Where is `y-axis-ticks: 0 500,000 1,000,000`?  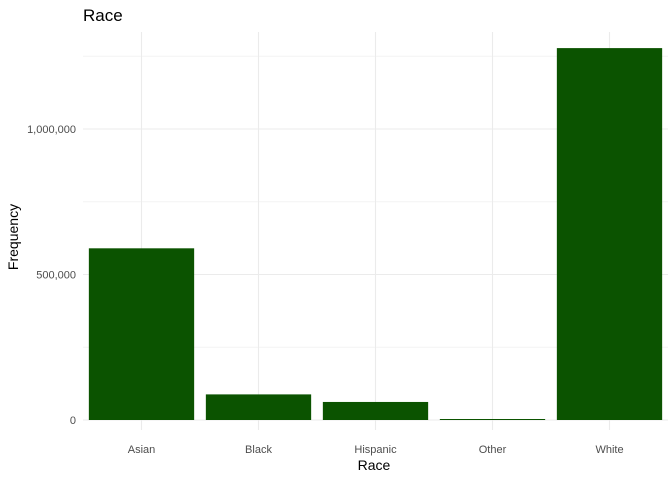
y-axis-ticks: 0 500,000 1,000,000 is located at coordinates (51, 275).